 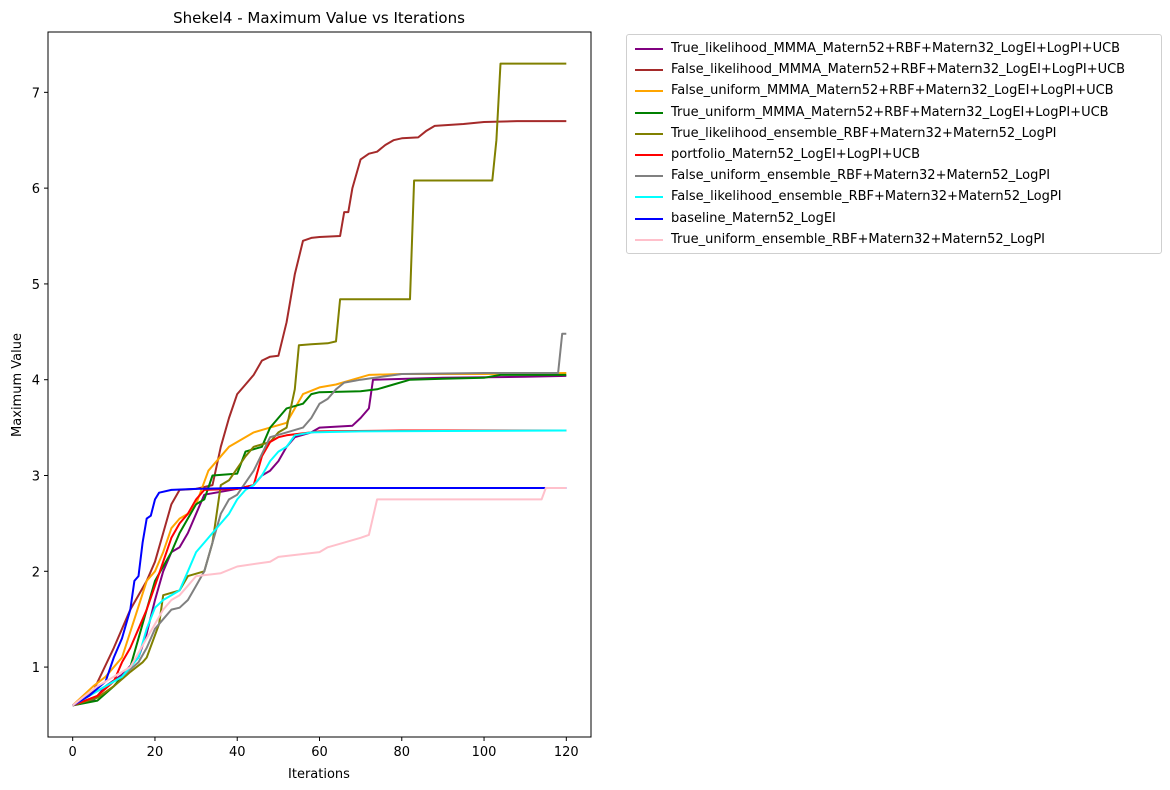 What do you see at coordinates (17, 385) in the screenshot?
I see `y-axis-label: Maximum Value` at bounding box center [17, 385].